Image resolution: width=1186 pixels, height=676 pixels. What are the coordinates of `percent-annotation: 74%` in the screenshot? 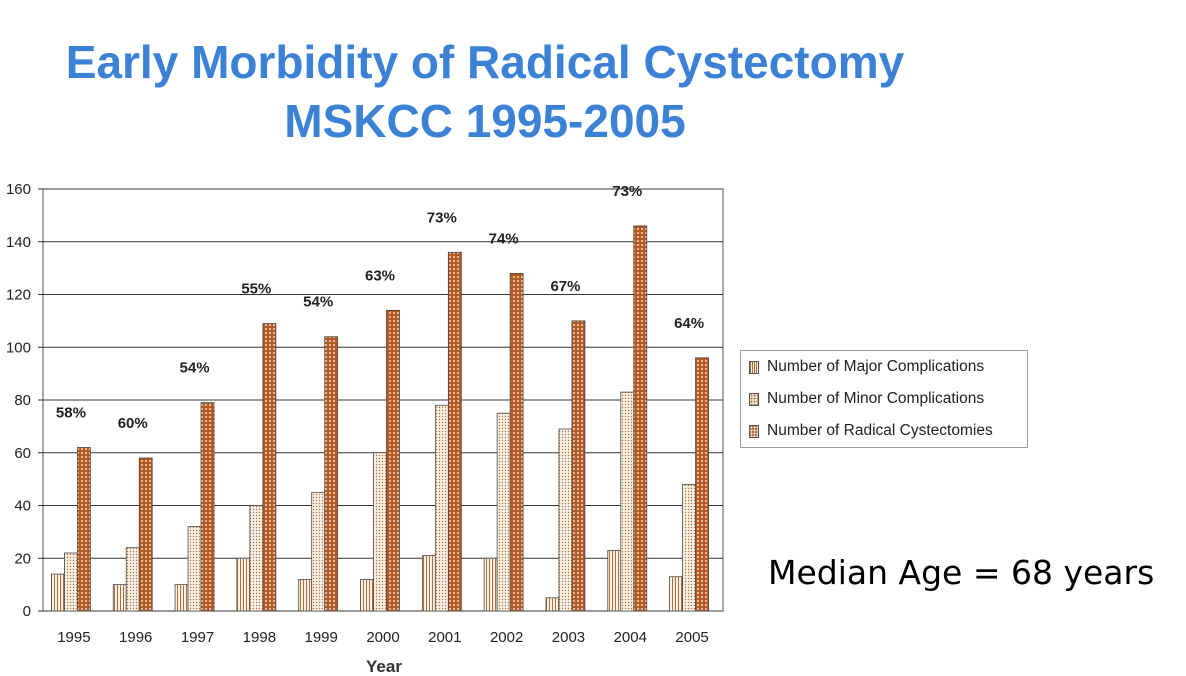 It's located at (504, 238).